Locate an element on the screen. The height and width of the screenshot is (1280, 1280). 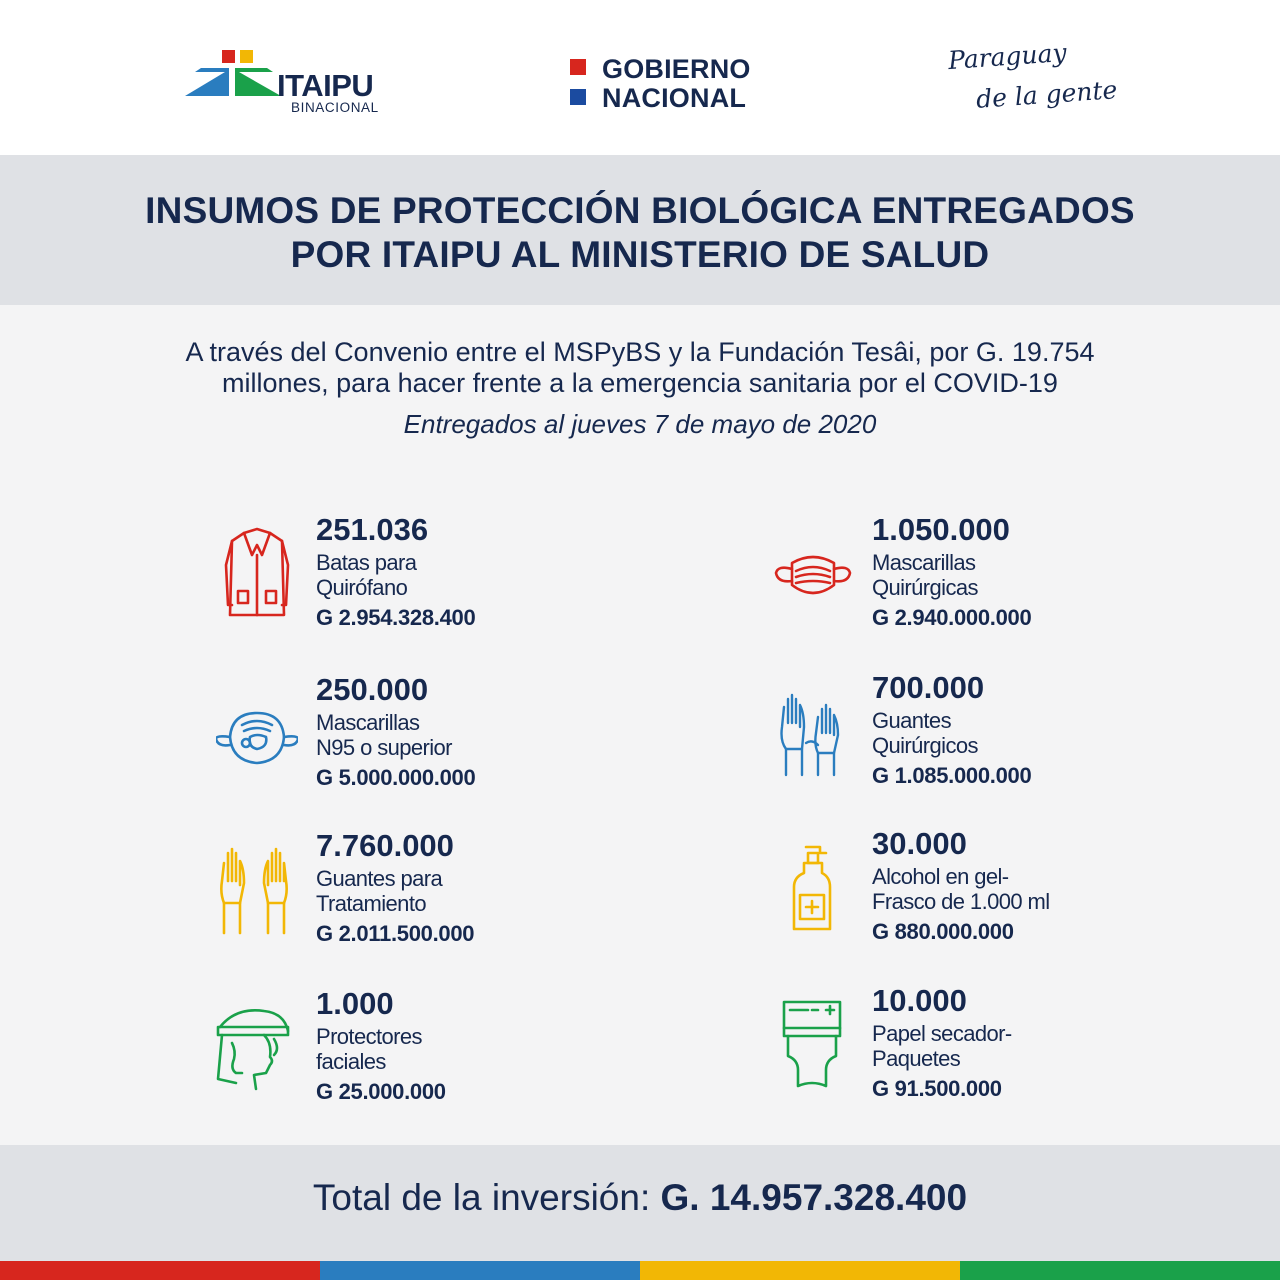
item-price: G 2.940.000.000 is located at coordinates (952, 617).